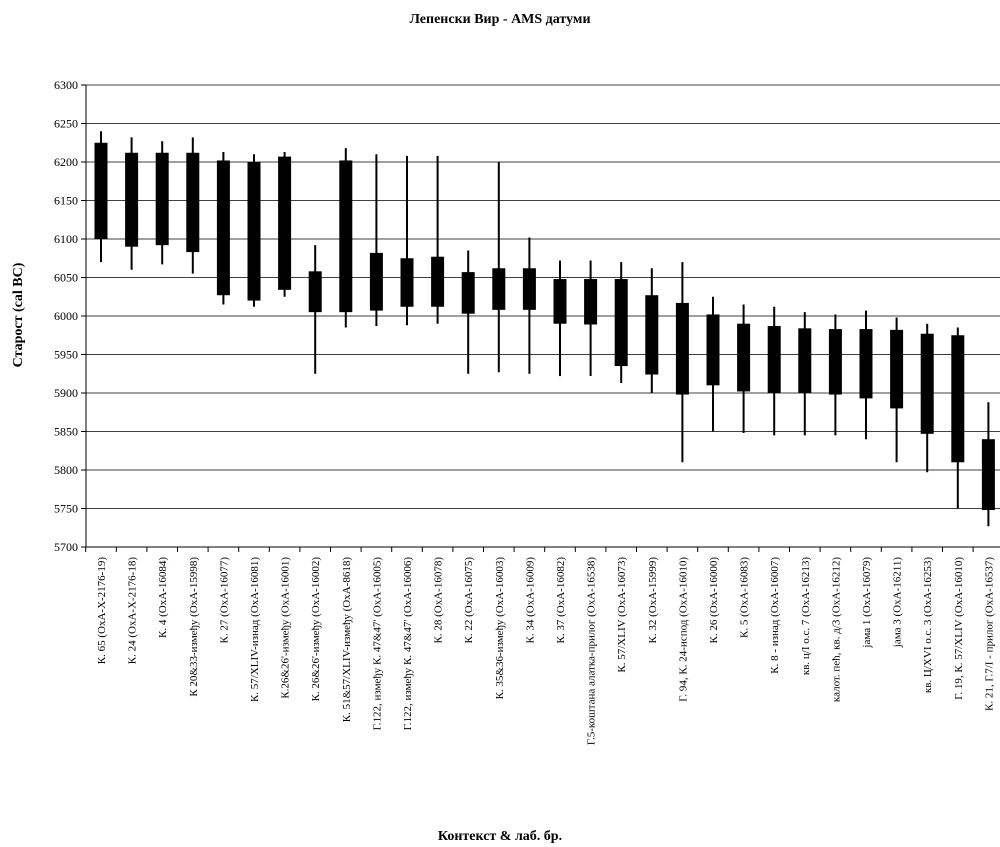 The image size is (1000, 847). I want to click on x-tick-label: К. 57/XLIV-изнад (OxA-16081), so click(255, 629).